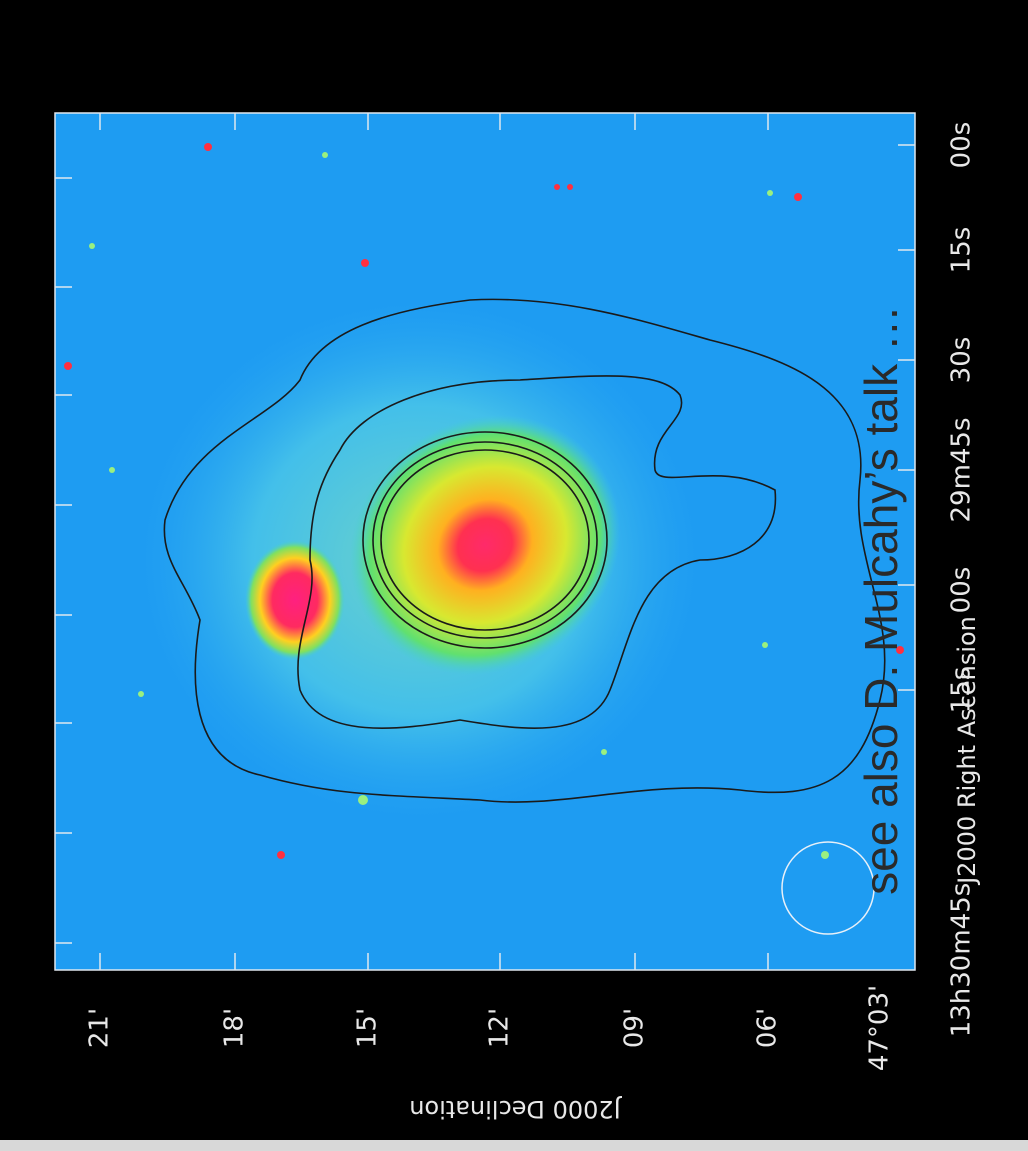 The height and width of the screenshot is (1151, 1028). Describe the element at coordinates (515, 1109) in the screenshot. I see `dec-axis-label: J2000 Declination` at that location.